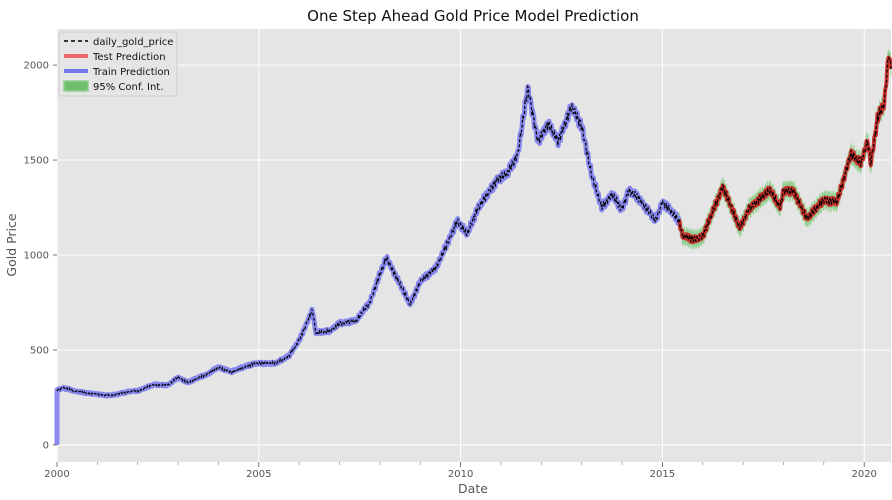 This screenshot has height=500, width=892. What do you see at coordinates (131, 72) in the screenshot?
I see `legend-label-train-prediction: Train Prediction` at bounding box center [131, 72].